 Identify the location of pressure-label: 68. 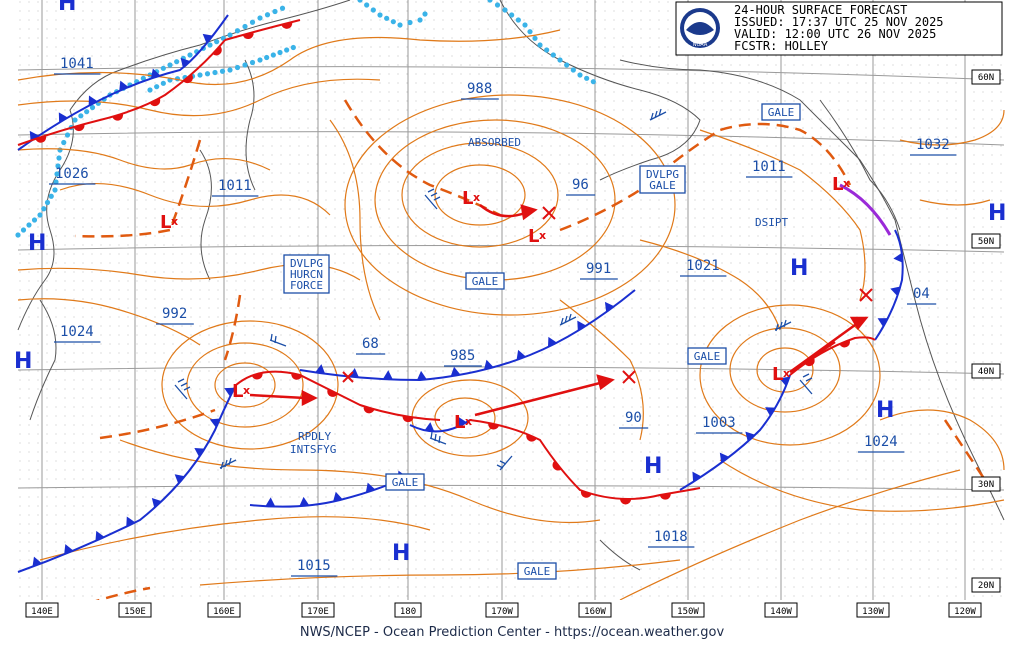
(371, 345).